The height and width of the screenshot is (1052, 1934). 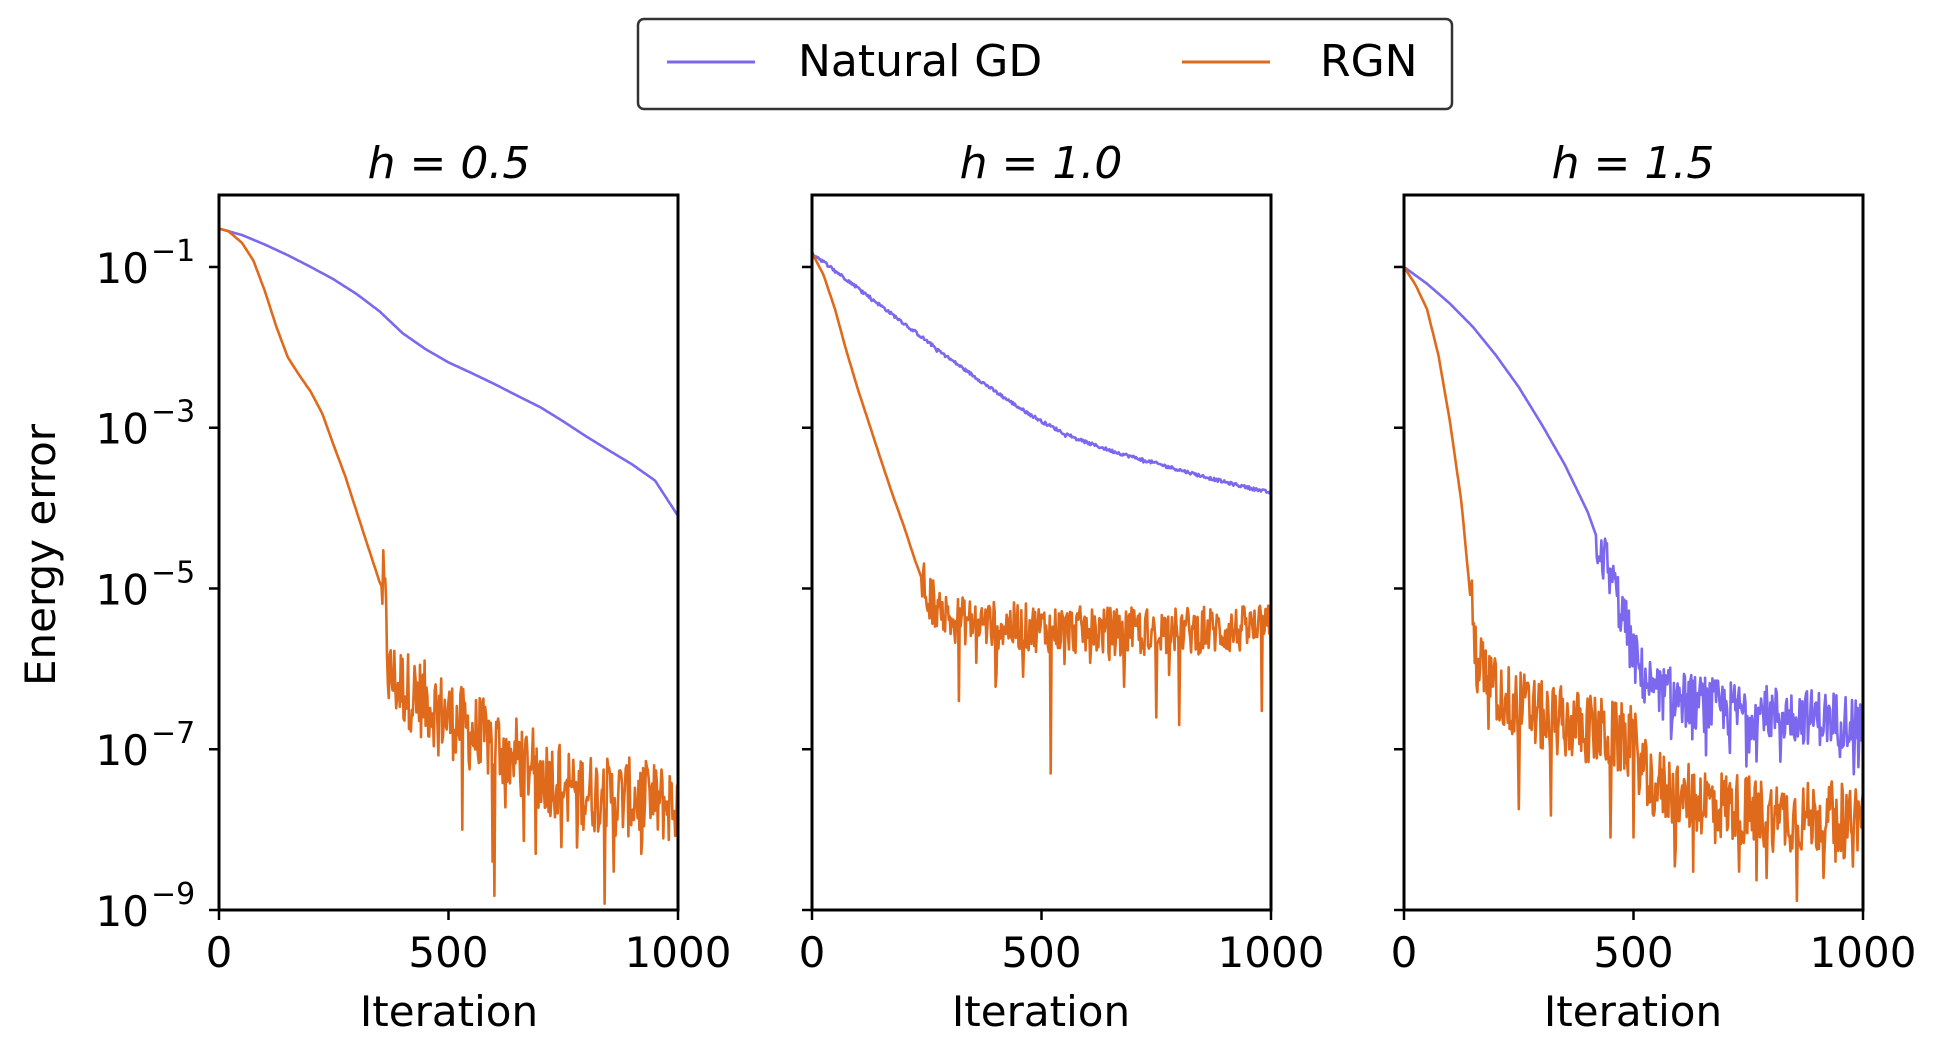 What do you see at coordinates (173, 733) in the screenshot?
I see `y-tick-exponent: −7` at bounding box center [173, 733].